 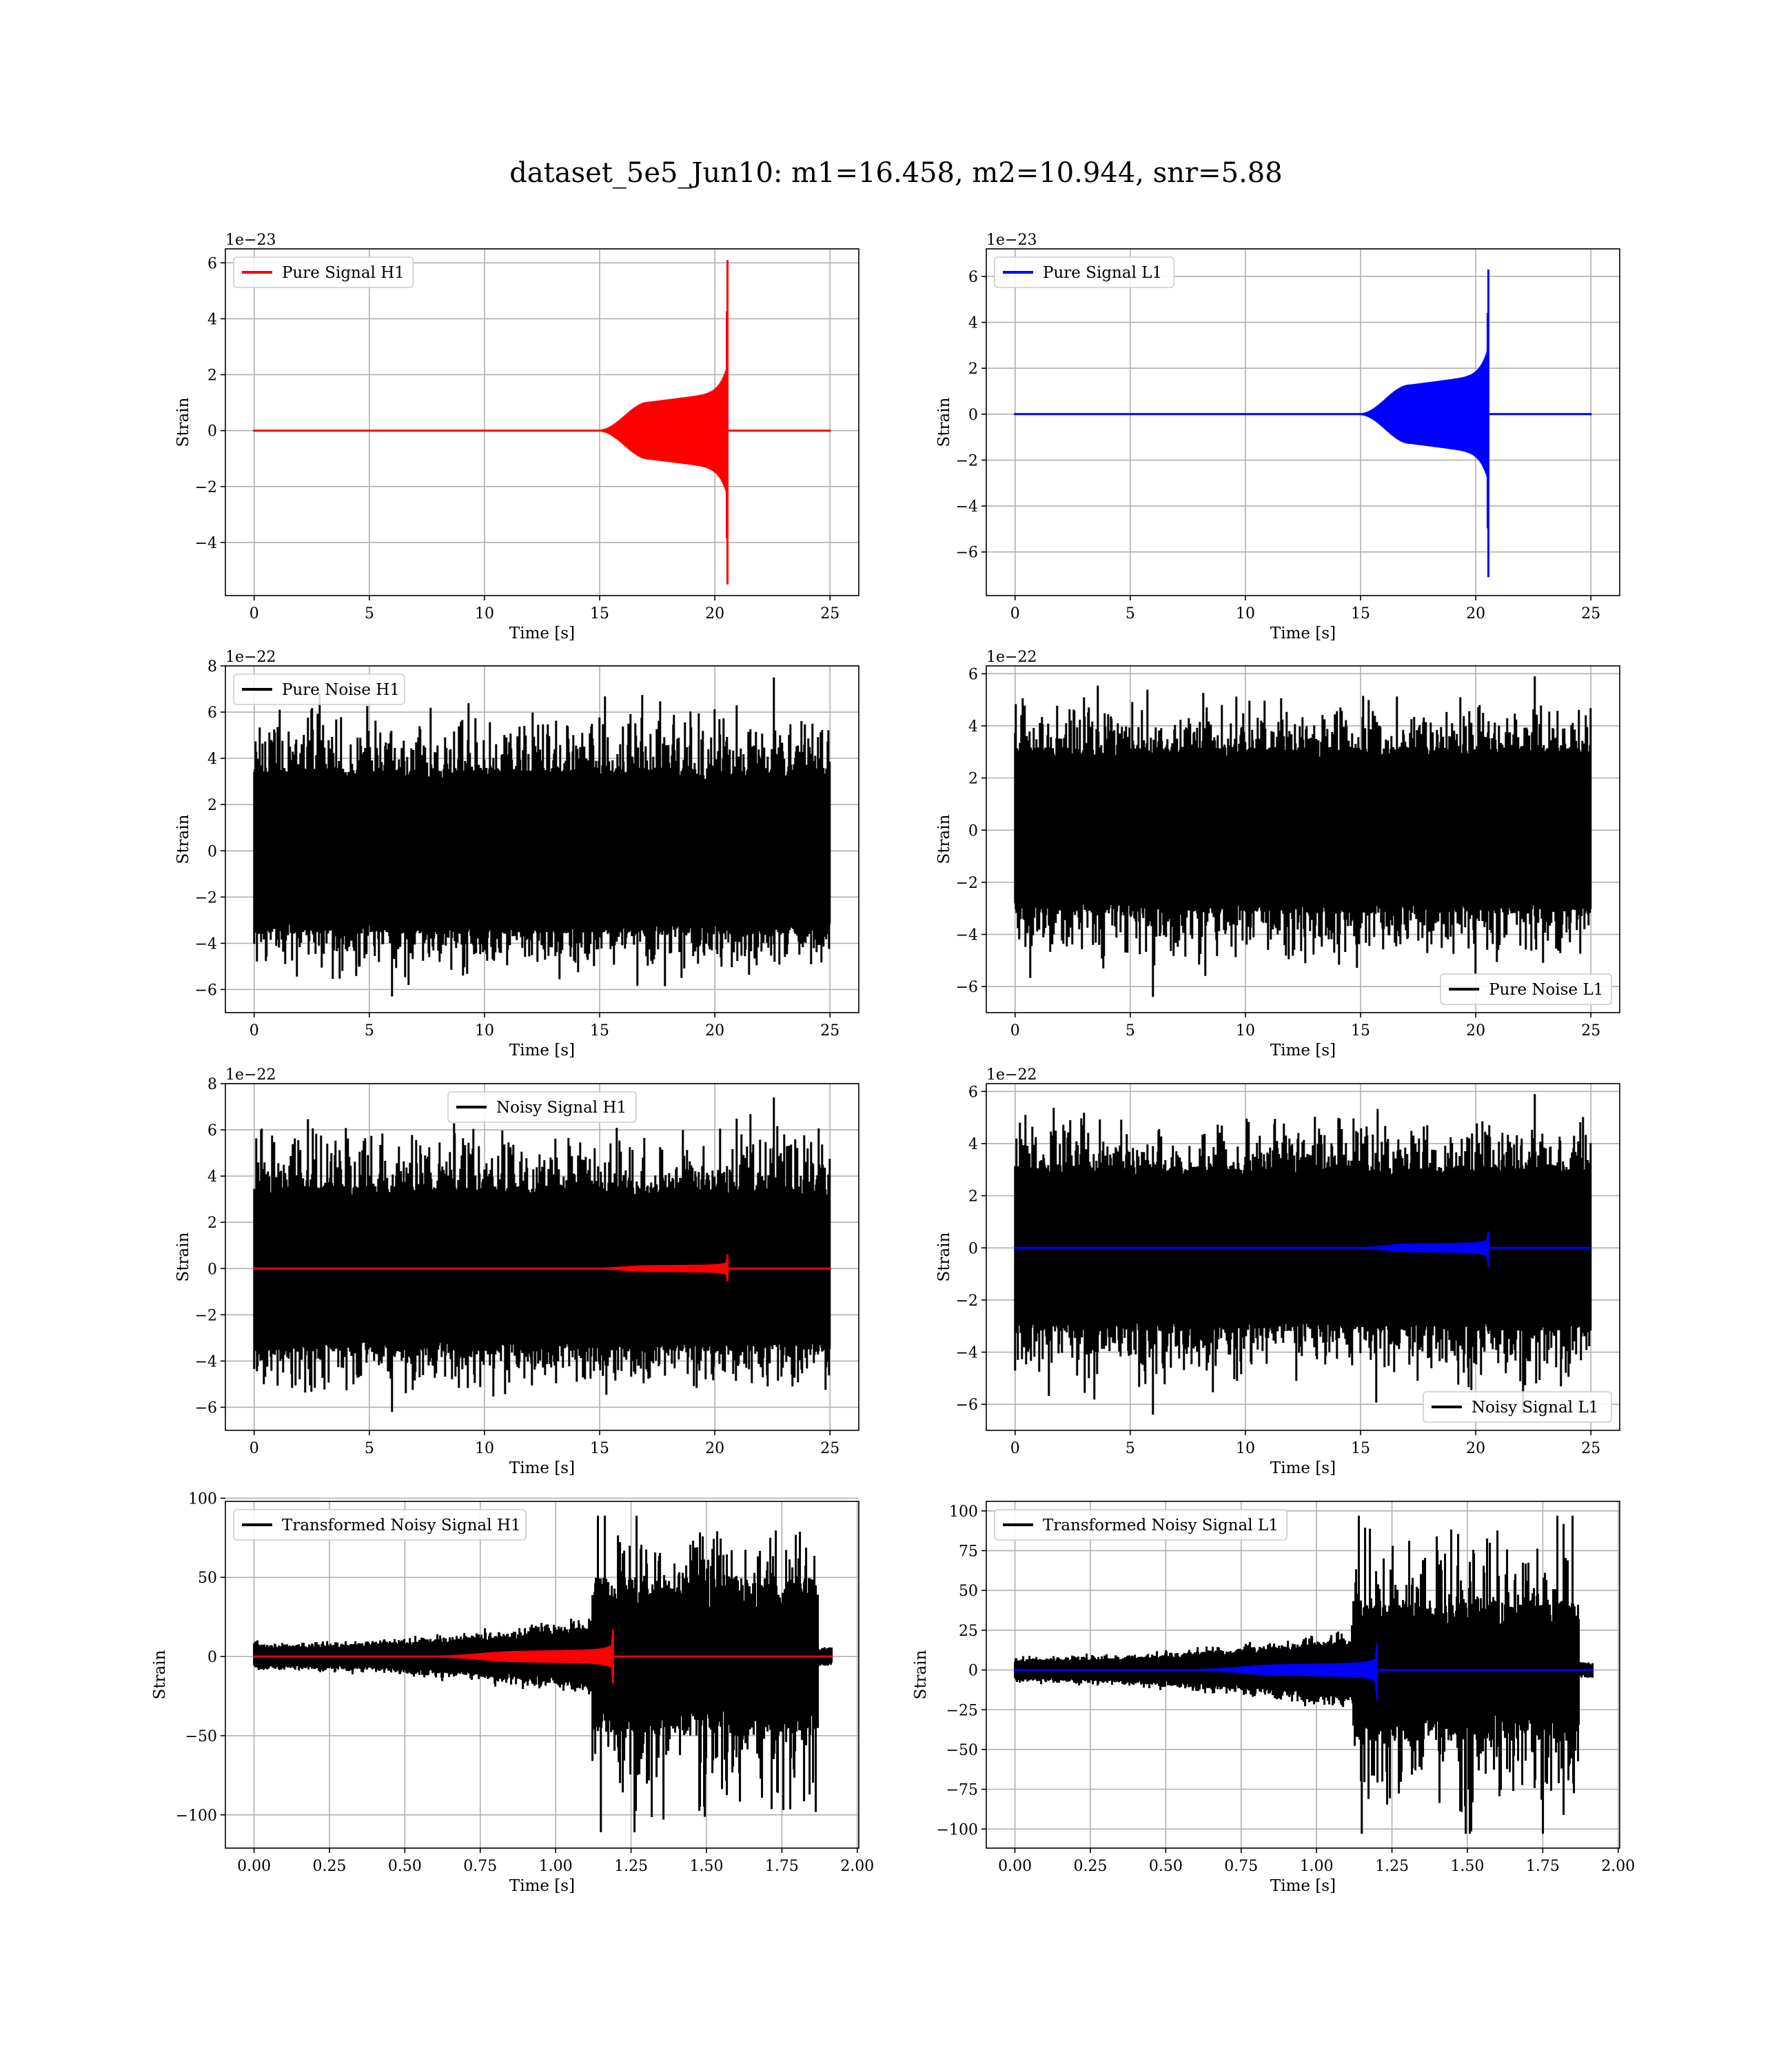 What do you see at coordinates (1526, 989) in the screenshot?
I see `legend: Pure Noise L1` at bounding box center [1526, 989].